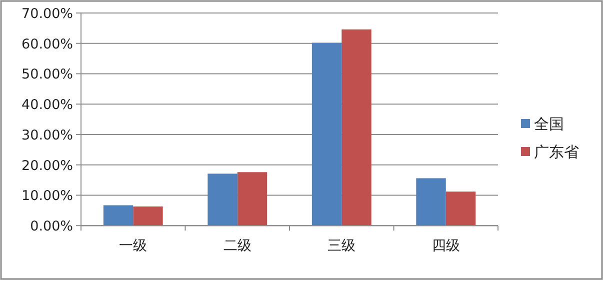 Image resolution: width=604 pixels, height=281 pixels. Describe the element at coordinates (48, 135) in the screenshot. I see `y-tick-label: 30.00%` at that location.